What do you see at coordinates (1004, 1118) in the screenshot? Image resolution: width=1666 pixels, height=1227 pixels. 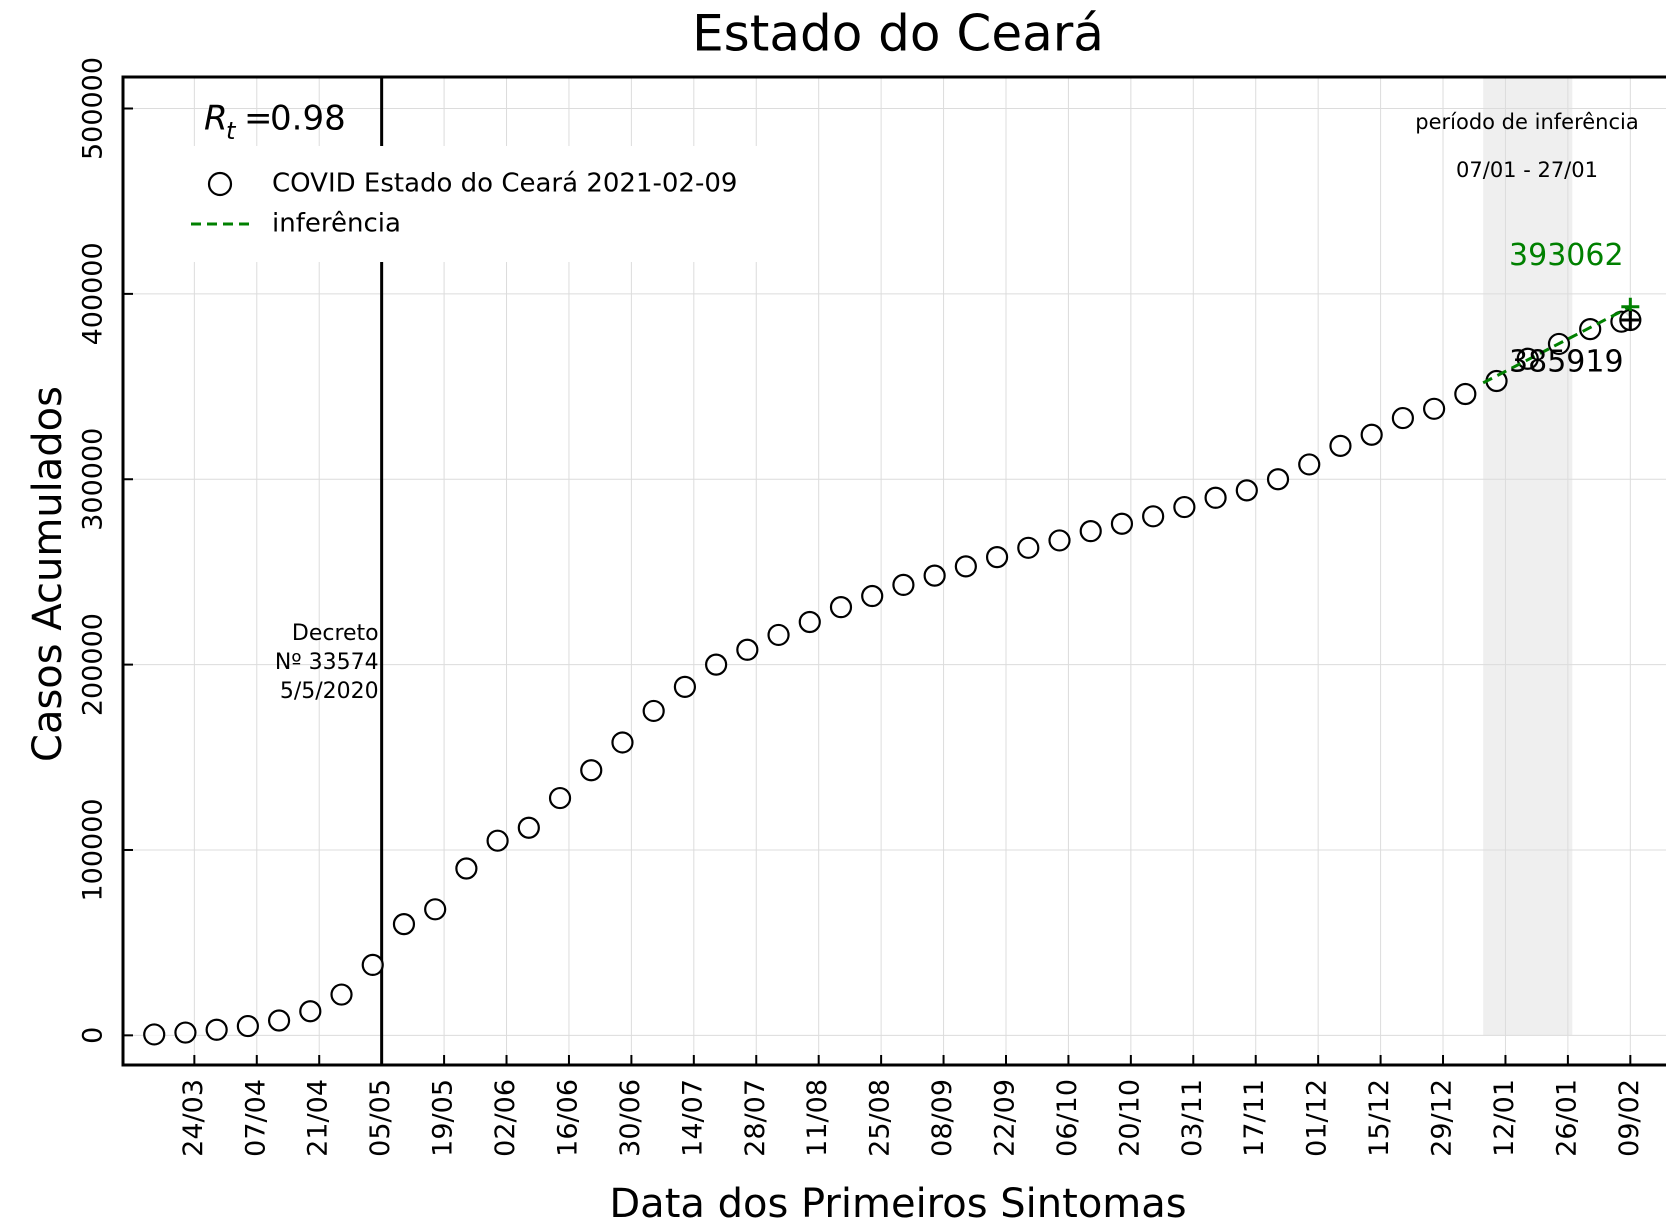 I see `x-tick-label: 22/09` at bounding box center [1004, 1118].